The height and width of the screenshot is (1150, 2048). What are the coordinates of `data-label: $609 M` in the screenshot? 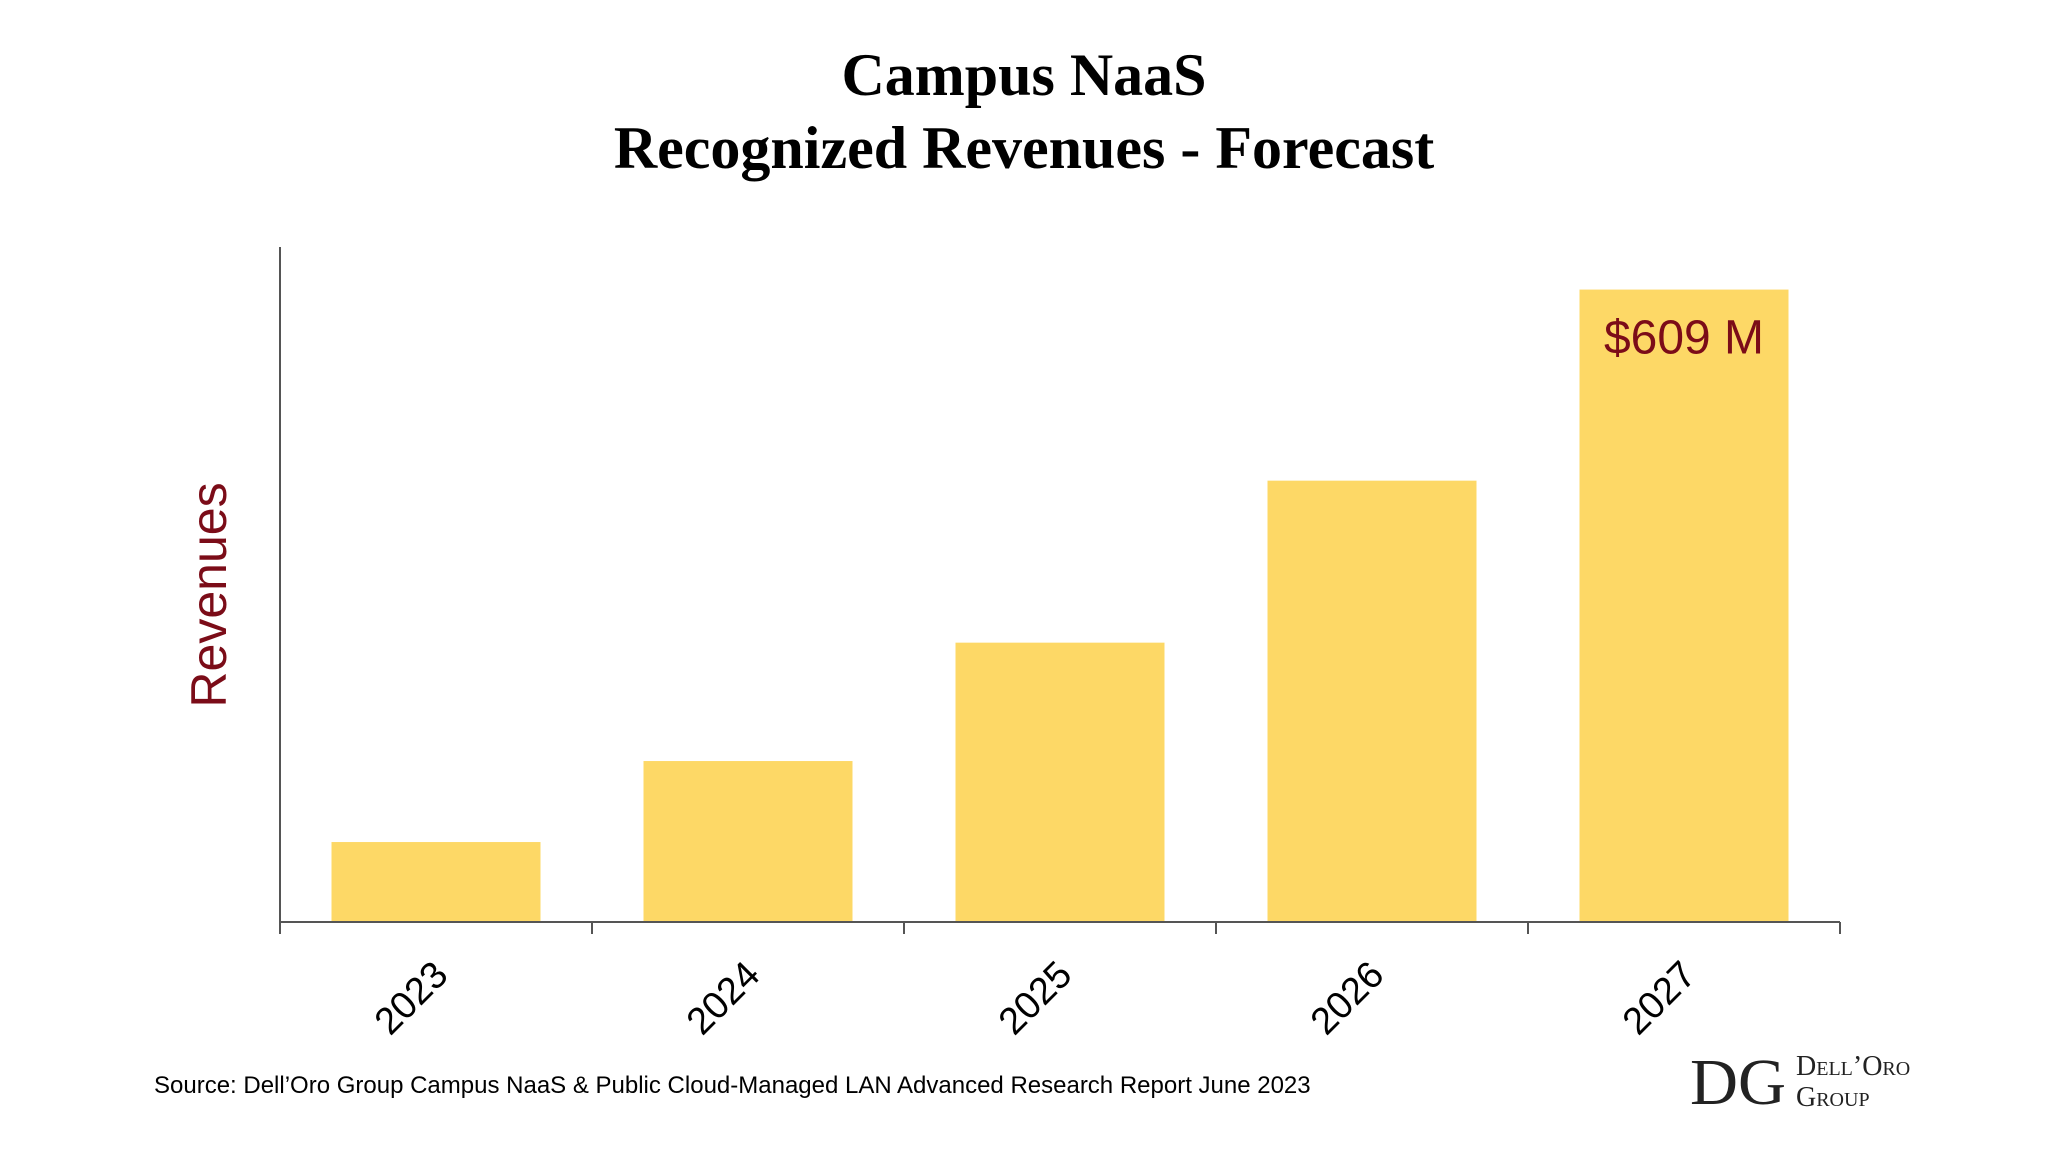 It's located at (1684, 338).